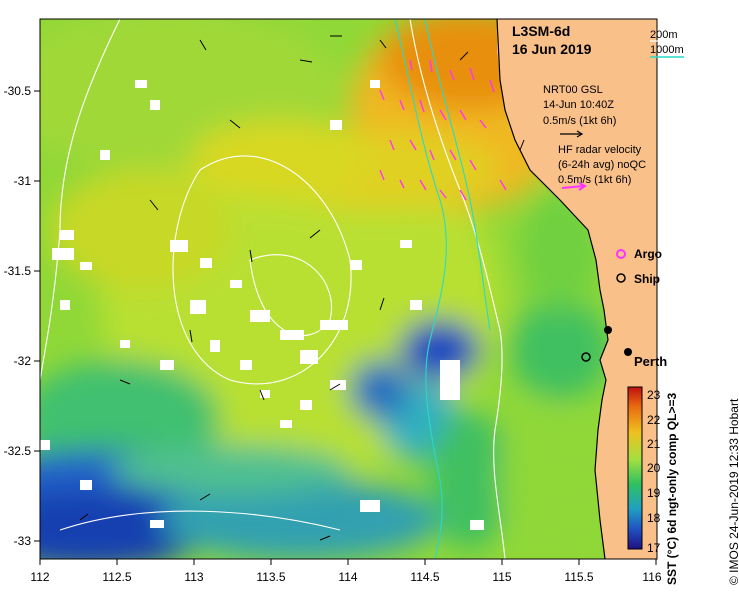 The width and height of the screenshot is (739, 592). I want to click on colorbar-tick-label: 19, so click(654, 493).